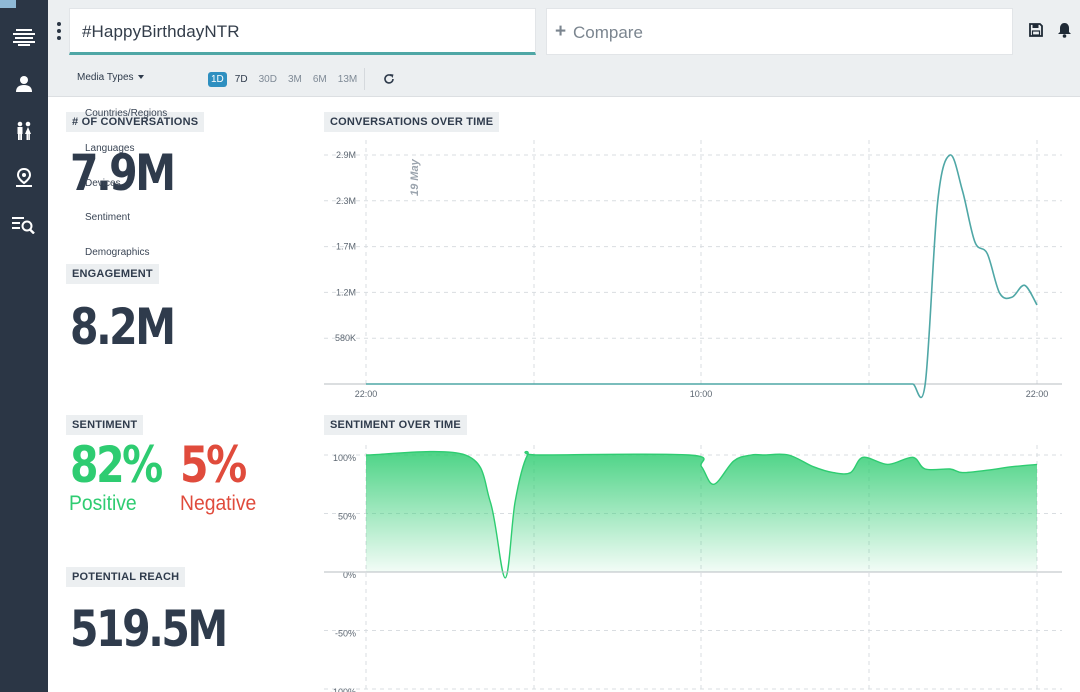 The image size is (1080, 692). I want to click on menu-item-devices: Devices, so click(103, 183).